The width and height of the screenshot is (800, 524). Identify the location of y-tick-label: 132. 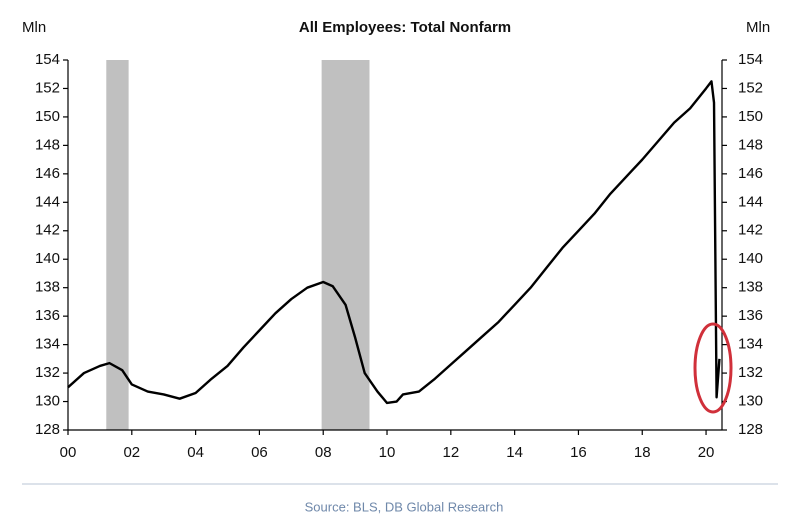
(47, 372).